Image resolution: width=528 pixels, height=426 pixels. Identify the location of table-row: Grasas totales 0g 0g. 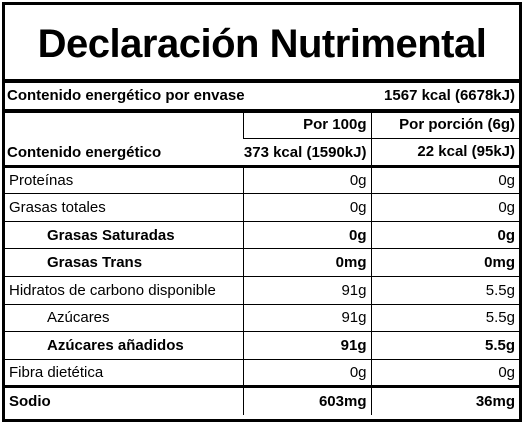
(262, 207).